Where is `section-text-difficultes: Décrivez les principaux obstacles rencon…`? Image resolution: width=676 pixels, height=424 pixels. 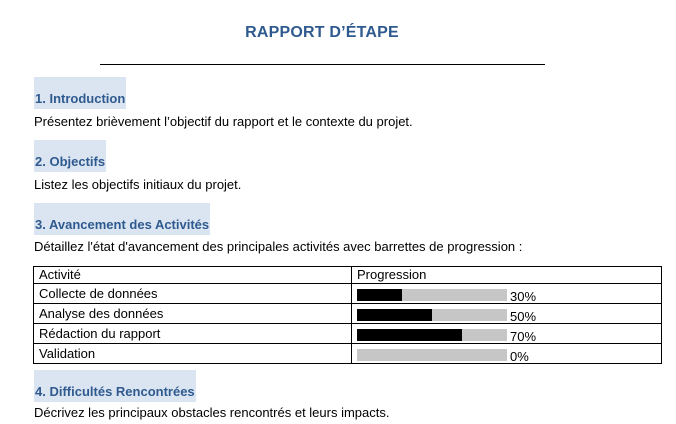 section-text-difficultes: Décrivez les principaux obstacles rencon… is located at coordinates (212, 412).